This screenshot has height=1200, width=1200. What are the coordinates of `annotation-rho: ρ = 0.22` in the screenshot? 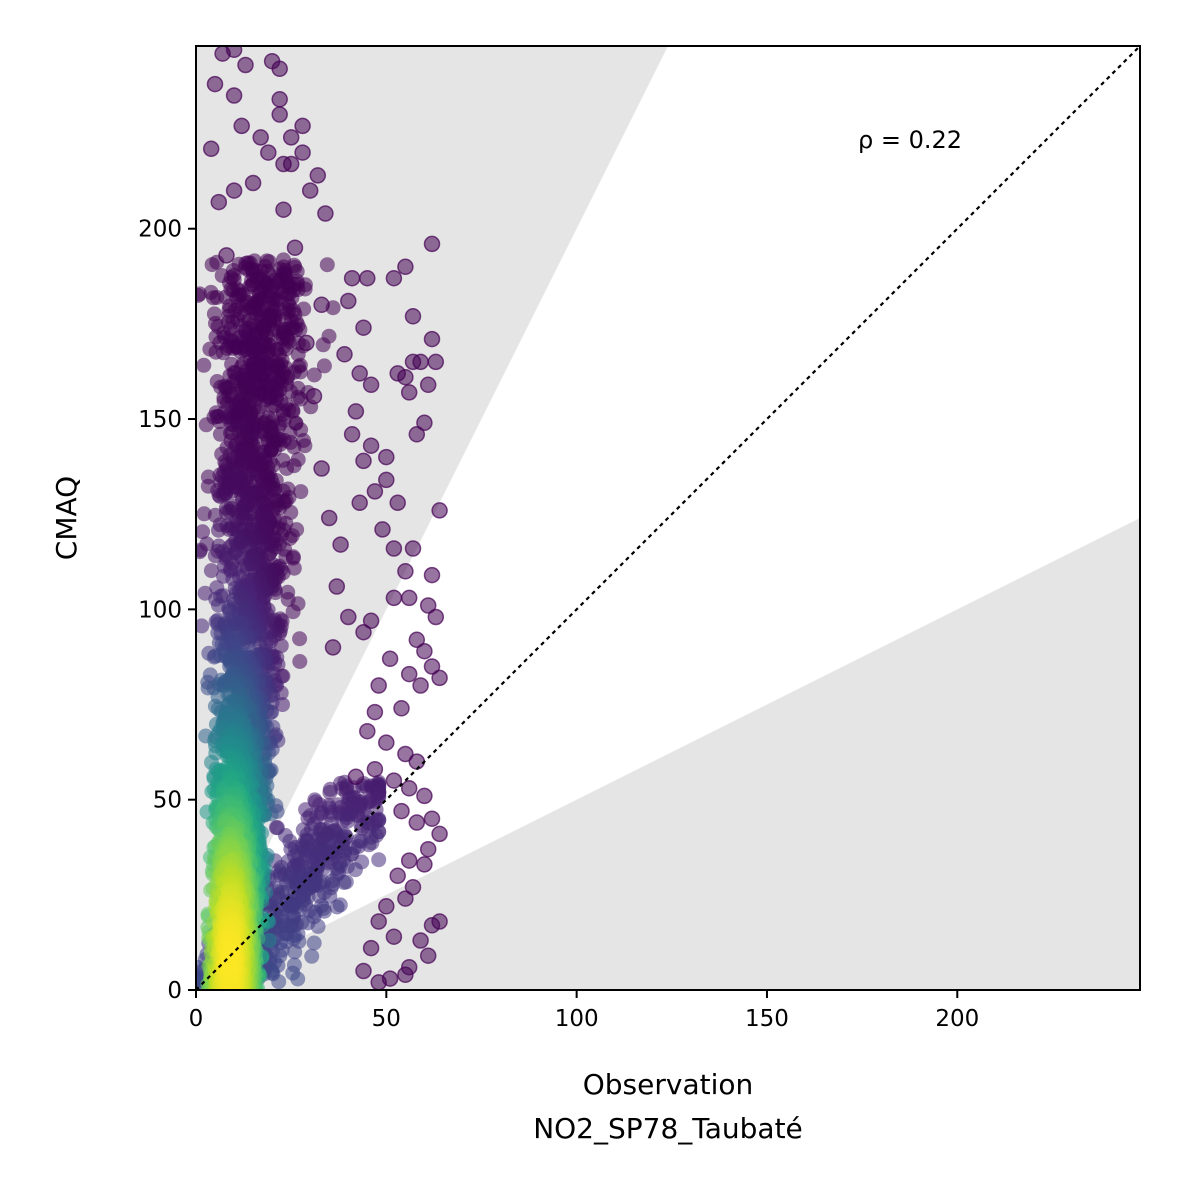 It's located at (910, 140).